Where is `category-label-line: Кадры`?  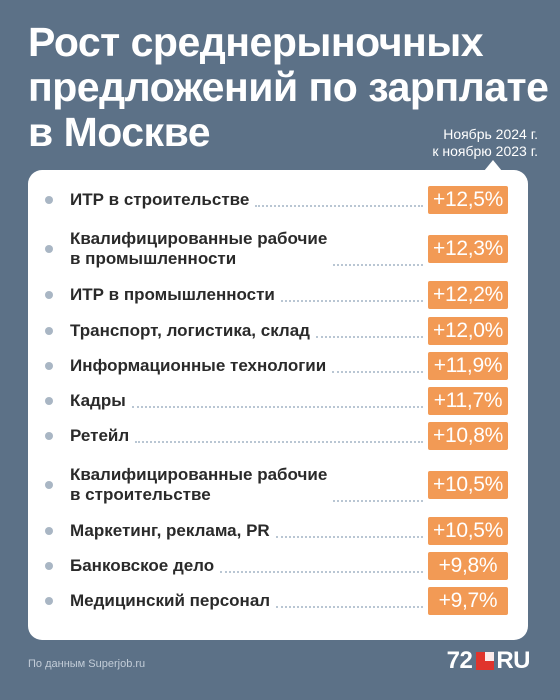 category-label-line: Кадры is located at coordinates (98, 400).